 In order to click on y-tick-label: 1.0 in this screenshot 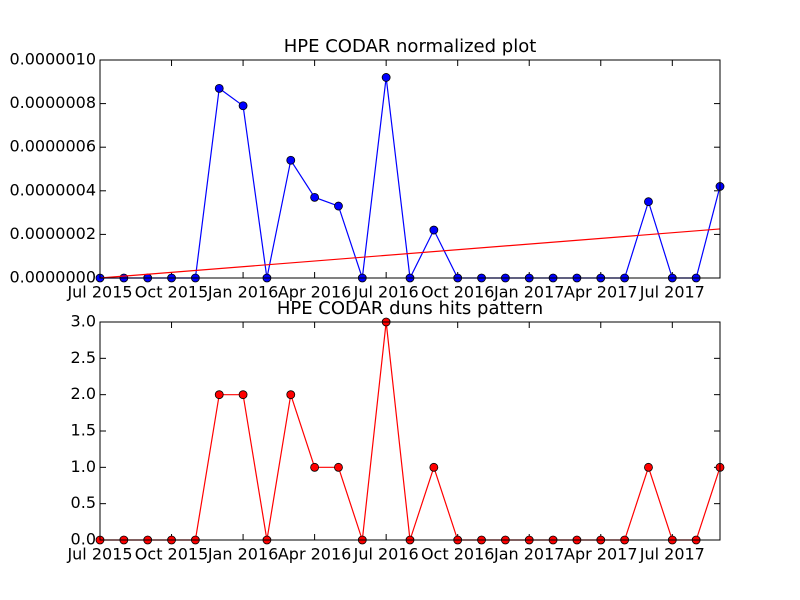, I will do `click(83, 466)`.